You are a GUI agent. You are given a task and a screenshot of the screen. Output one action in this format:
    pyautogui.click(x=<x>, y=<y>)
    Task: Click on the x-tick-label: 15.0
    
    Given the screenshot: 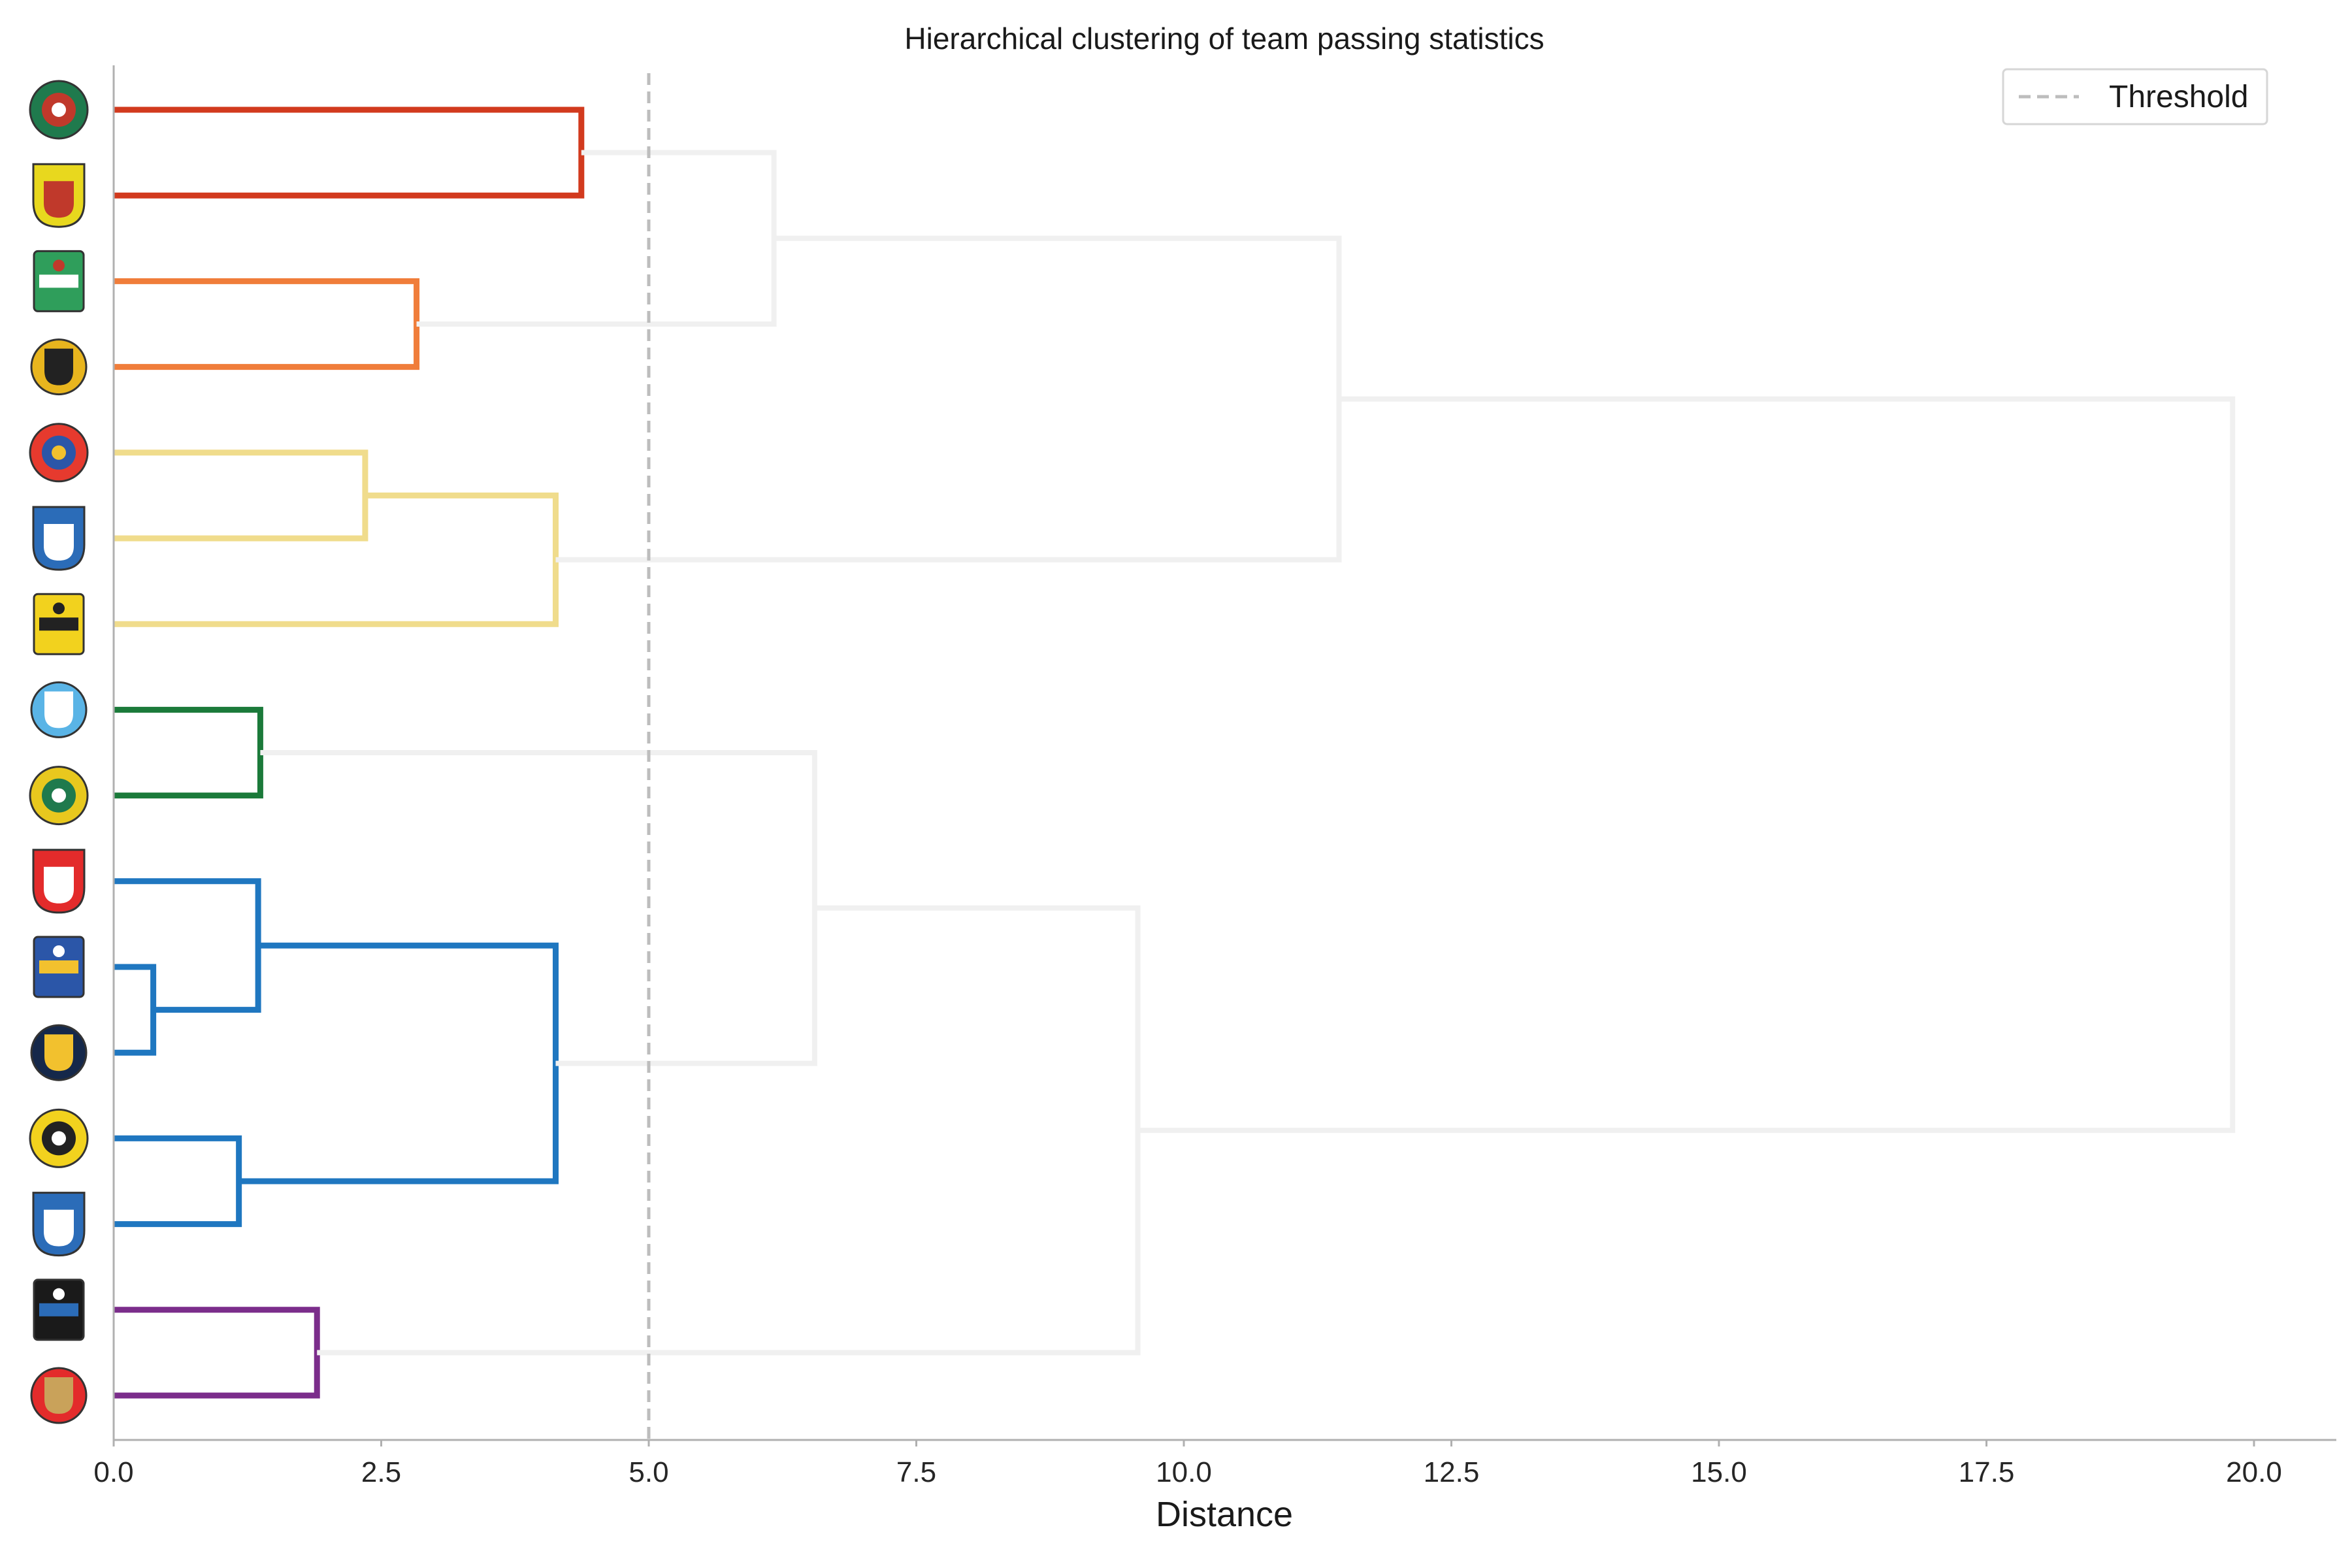 What is the action you would take?
    pyautogui.click(x=1719, y=1472)
    